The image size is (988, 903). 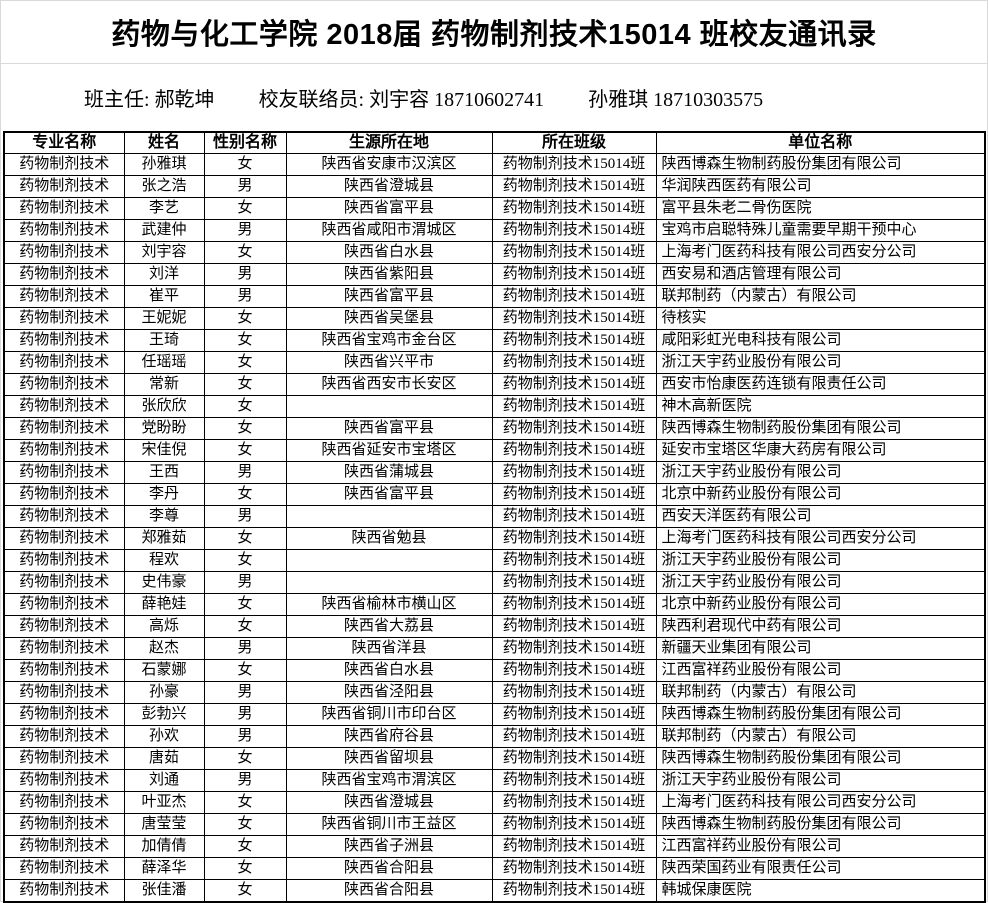 I want to click on col-header-major: 专业名称, so click(x=64, y=142).